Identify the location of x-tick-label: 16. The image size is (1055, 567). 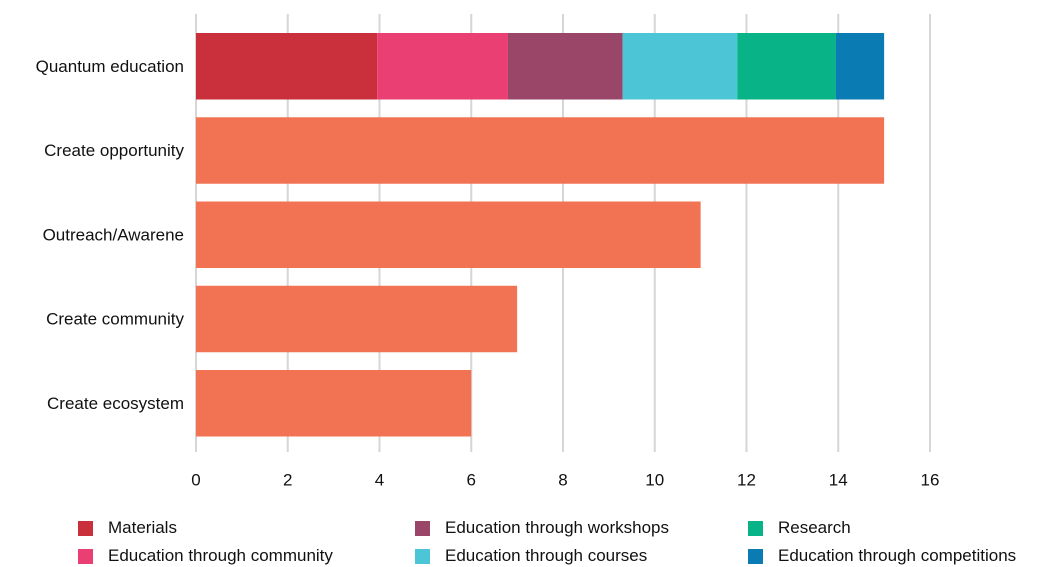
(930, 480).